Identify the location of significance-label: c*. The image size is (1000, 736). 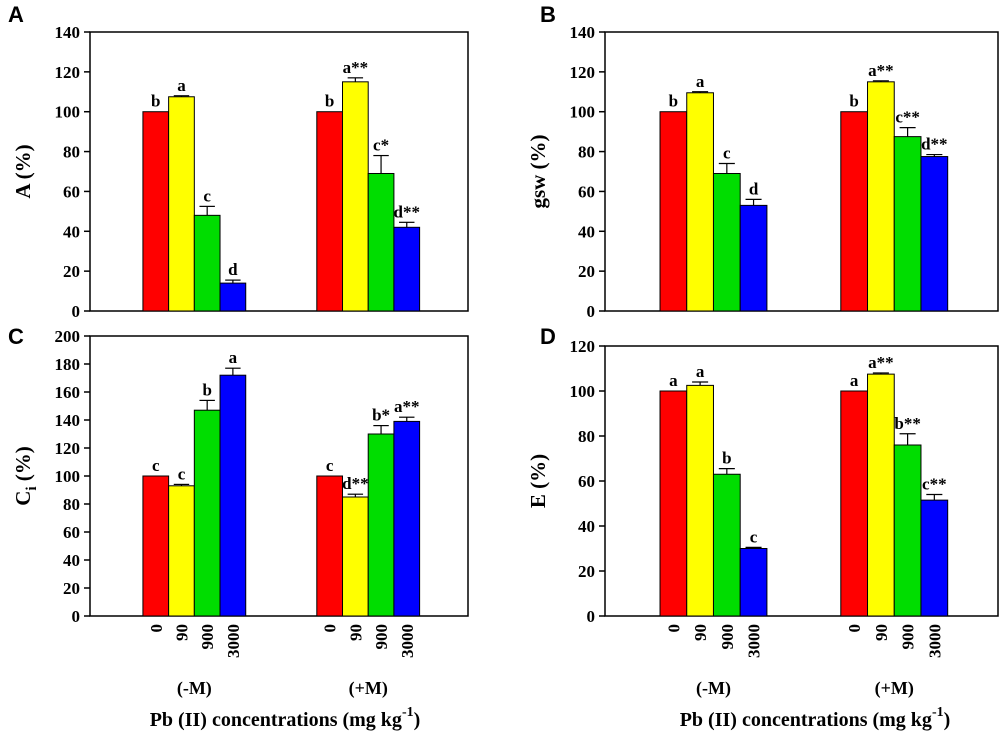
(381, 145).